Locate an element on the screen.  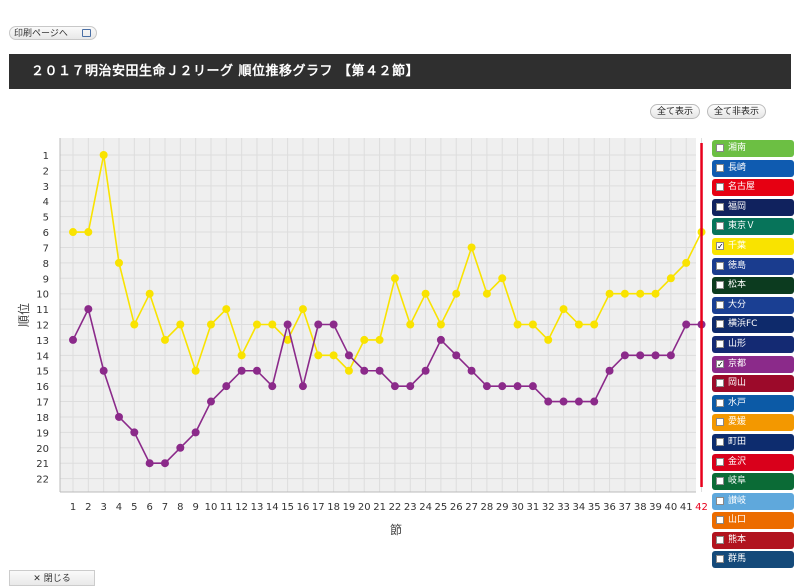
x-tick-label: 29 is located at coordinates (502, 507).